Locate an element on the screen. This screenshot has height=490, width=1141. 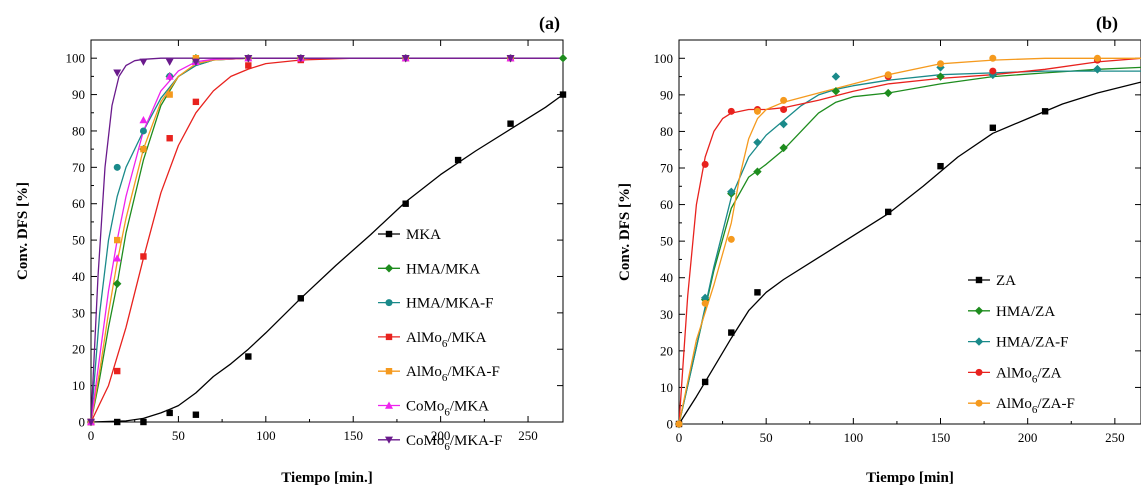
legend-label-almo6-za-f: AlMo6/ZA-F is located at coordinates (1035, 406).